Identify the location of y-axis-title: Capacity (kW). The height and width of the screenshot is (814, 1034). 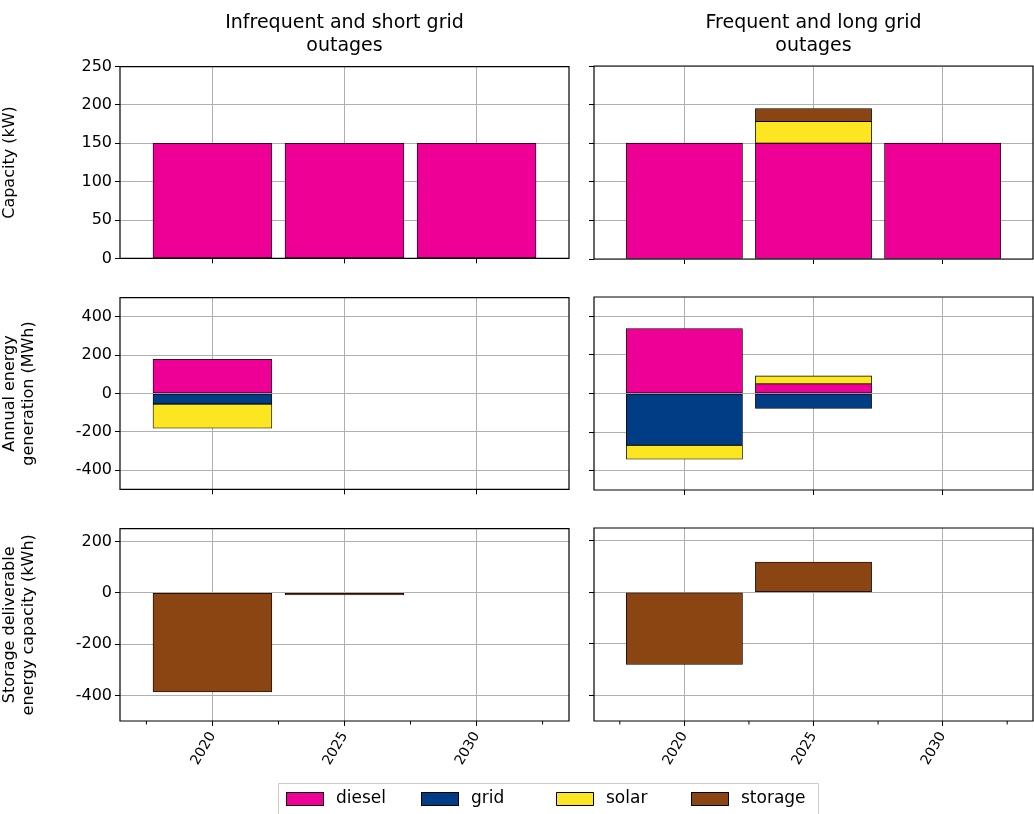
(9, 162).